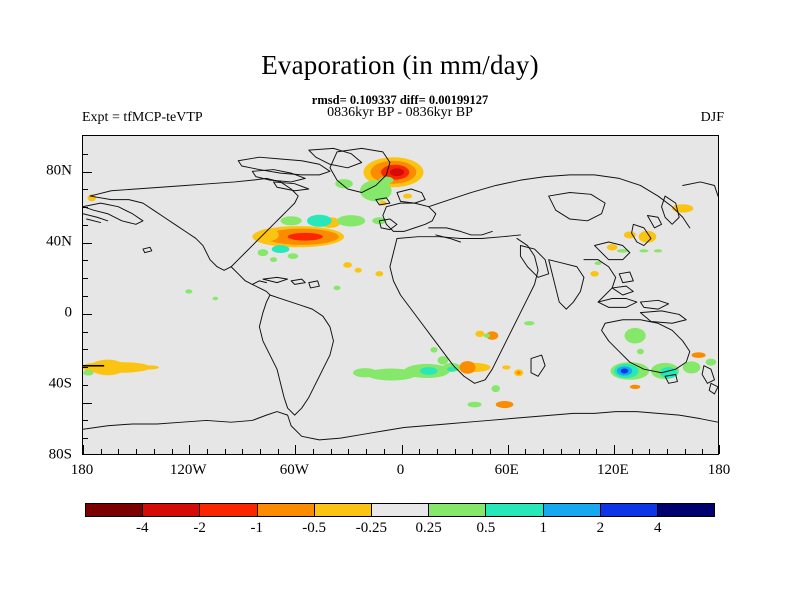 Image resolution: width=800 pixels, height=600 pixels. I want to click on y-axis-label: 0, so click(68, 312).